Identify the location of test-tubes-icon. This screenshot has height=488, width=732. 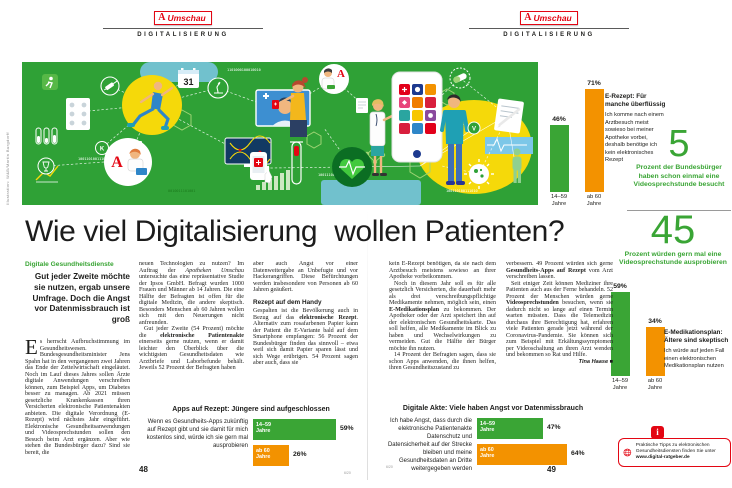
(46, 136).